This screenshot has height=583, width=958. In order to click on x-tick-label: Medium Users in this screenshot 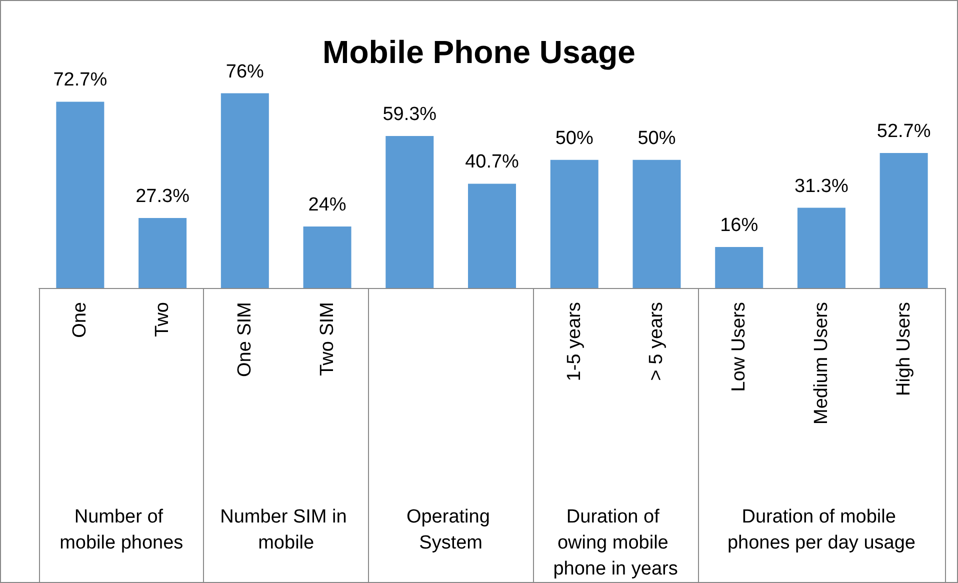, I will do `click(821, 363)`.